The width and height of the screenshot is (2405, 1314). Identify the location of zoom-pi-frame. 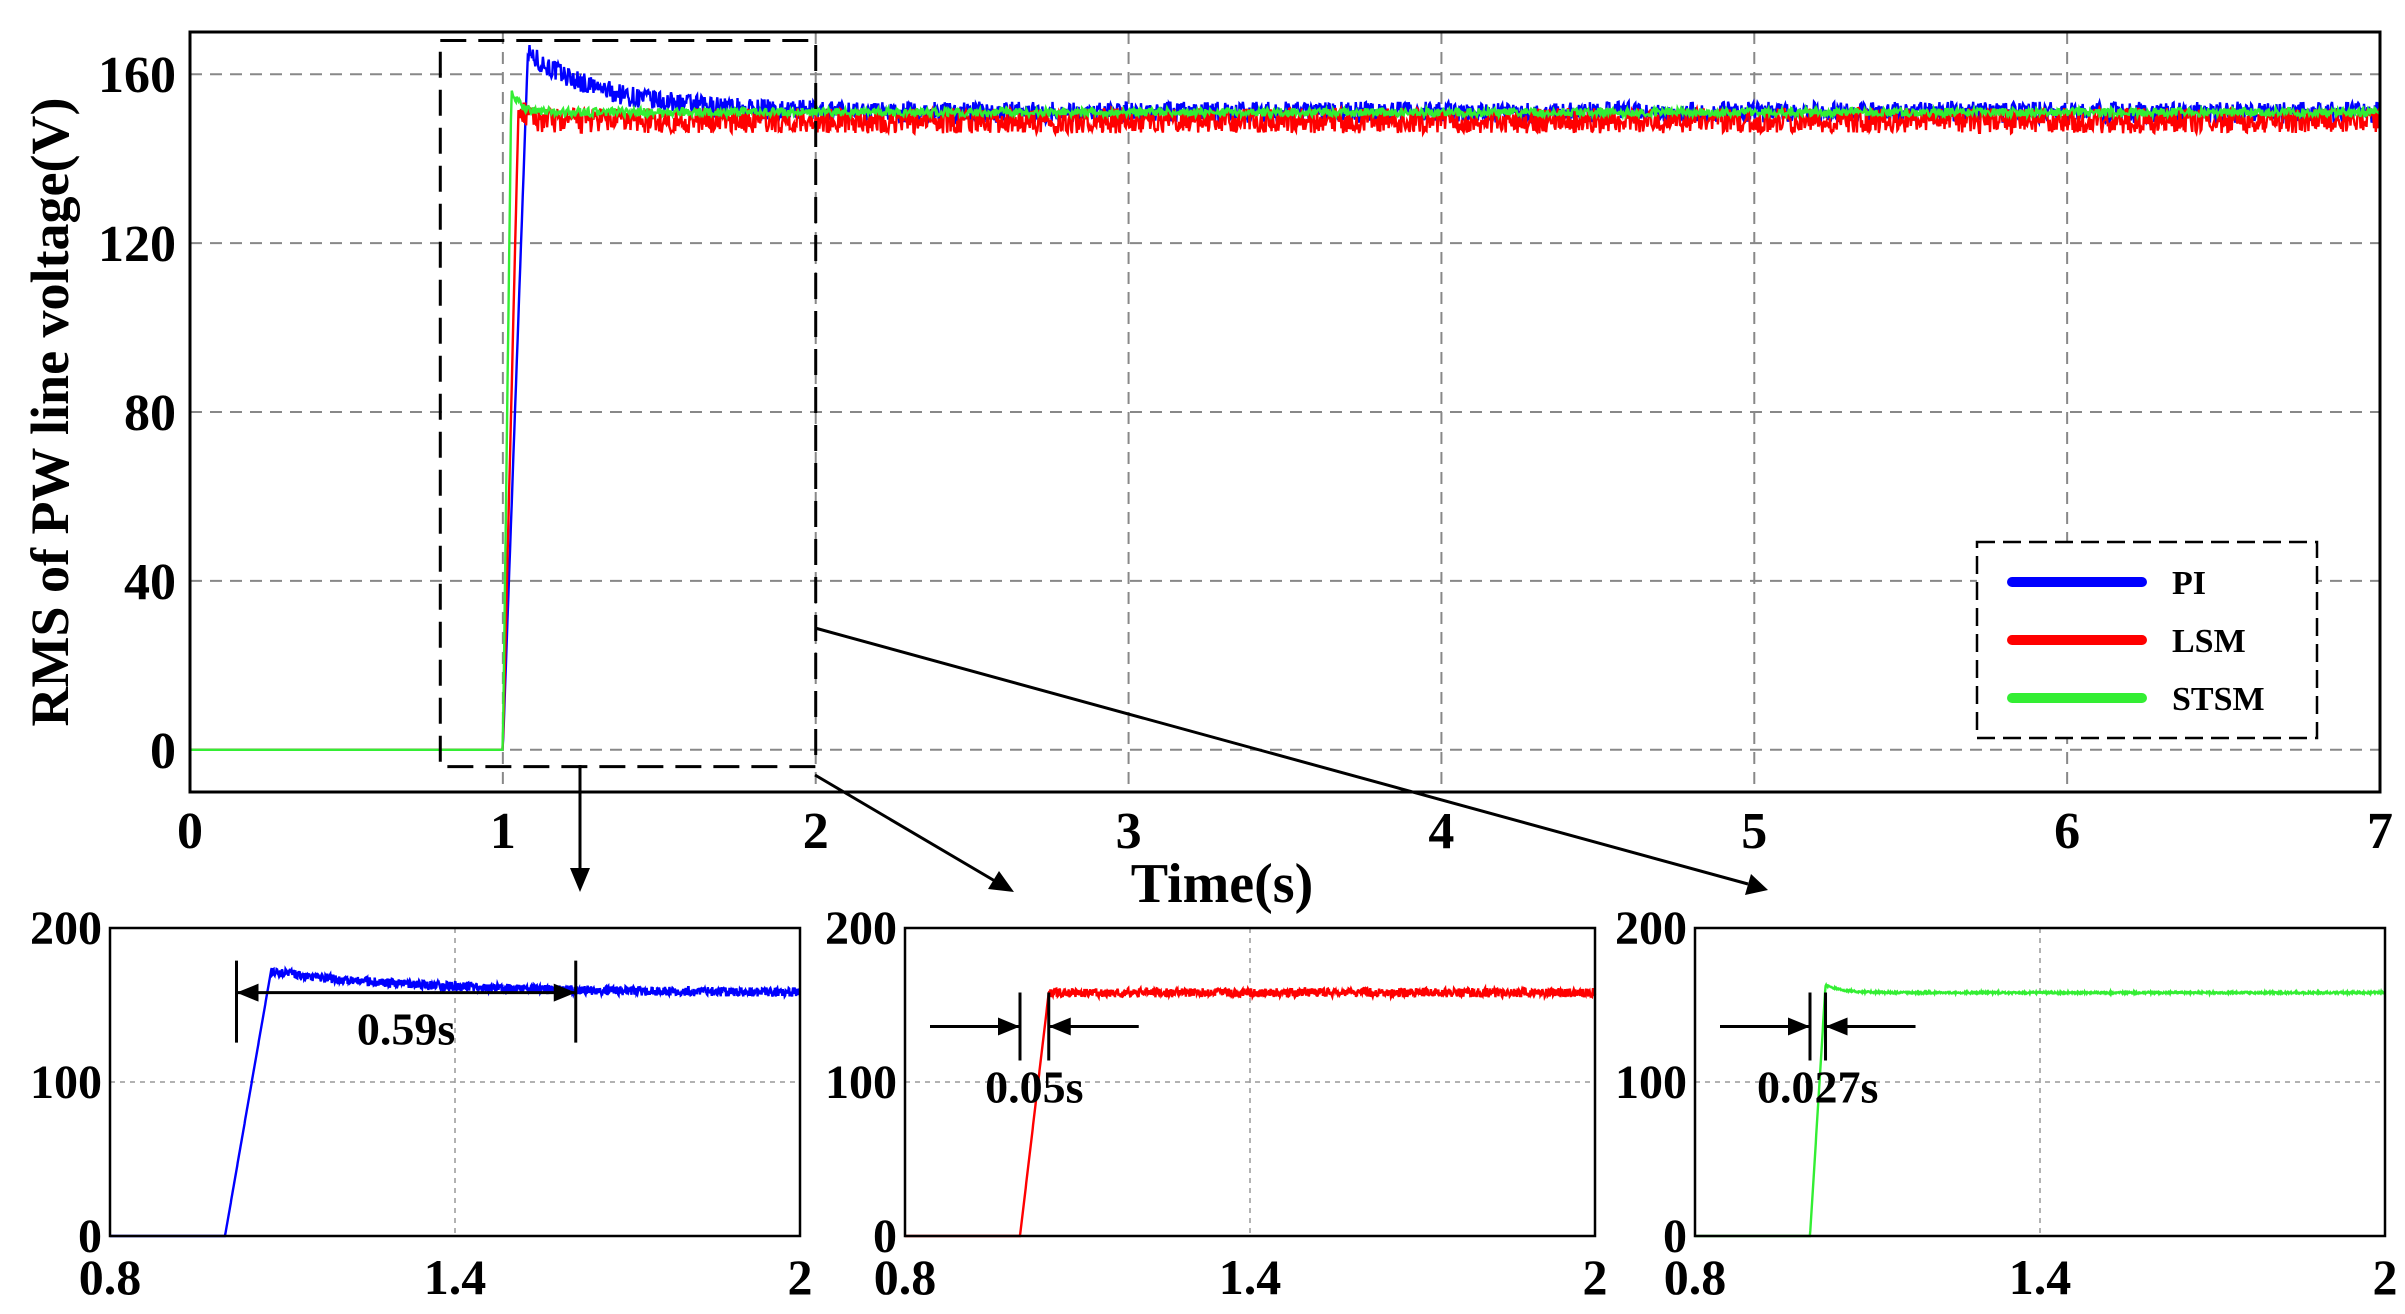
(455, 1082).